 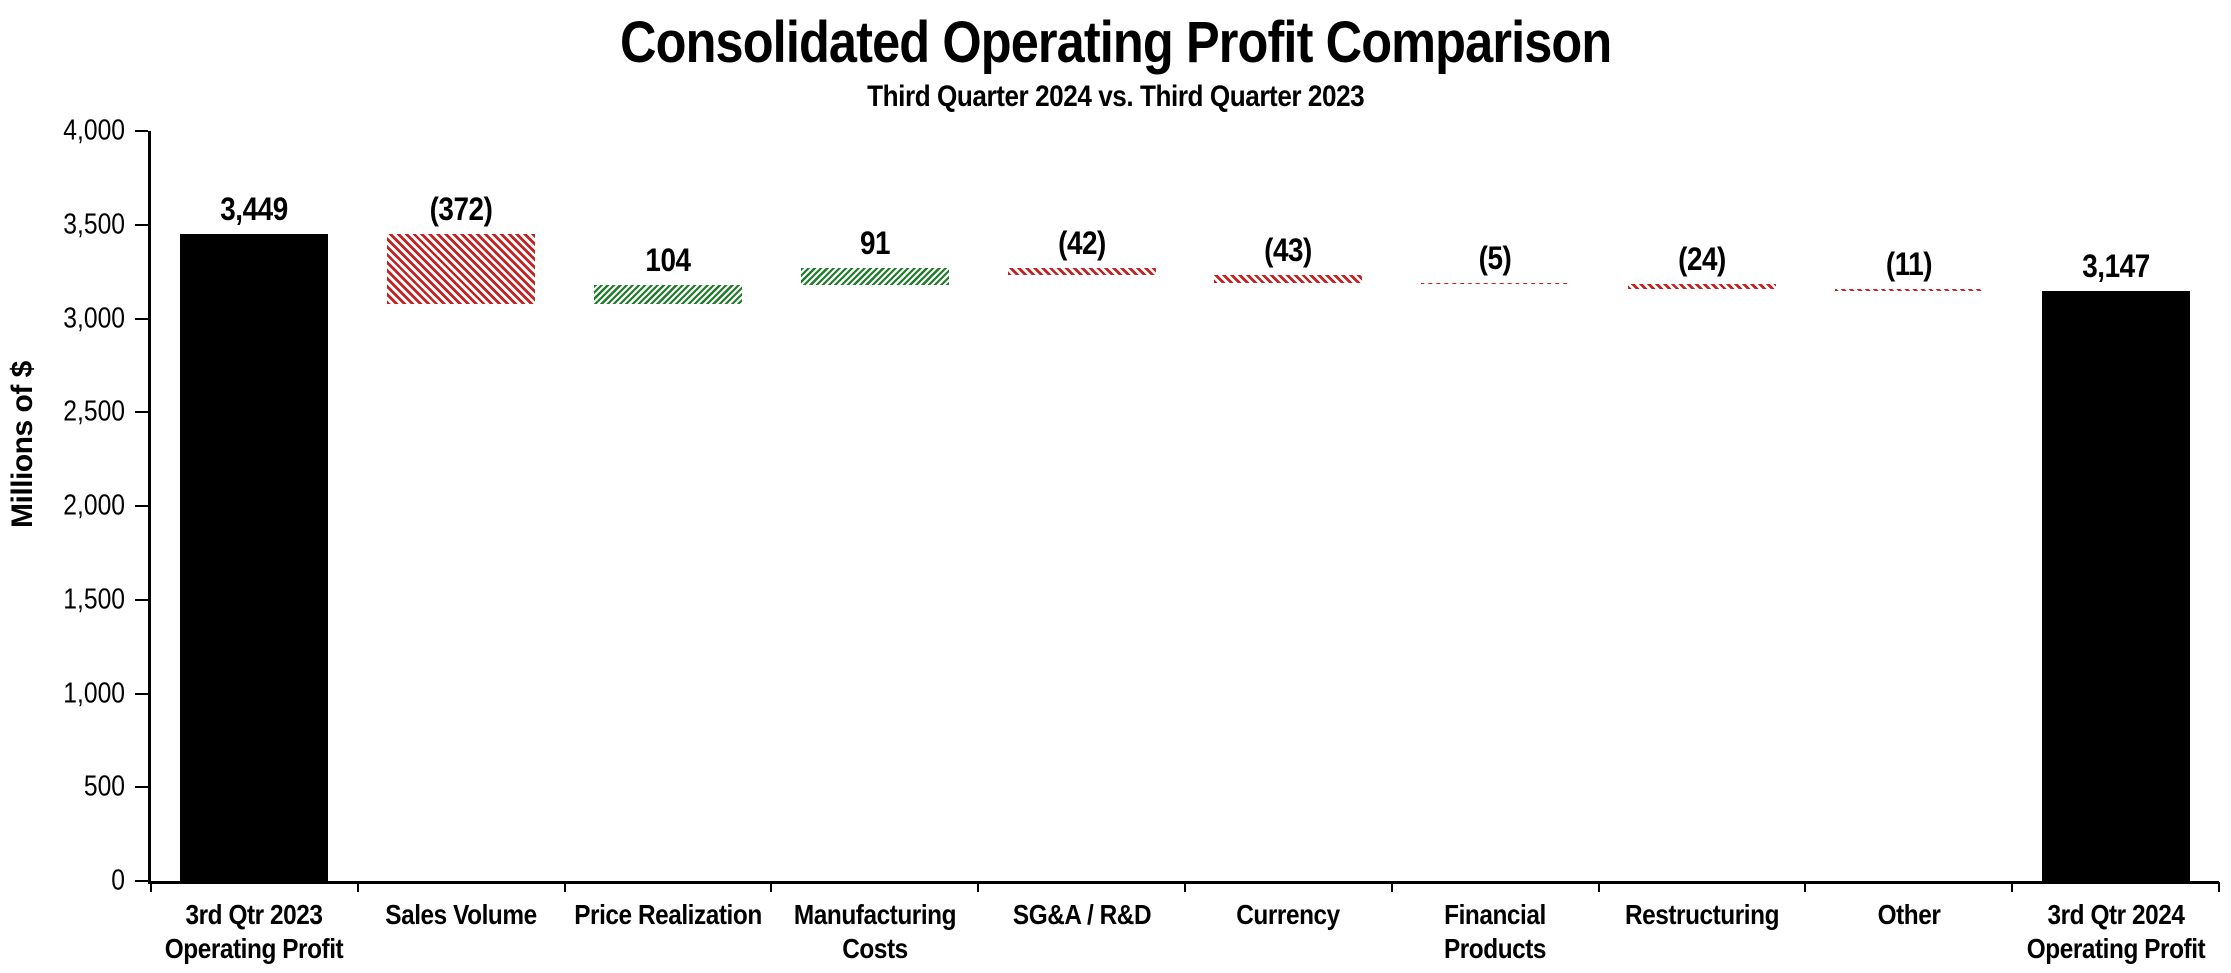 I want to click on bar-other, so click(x=1908, y=289).